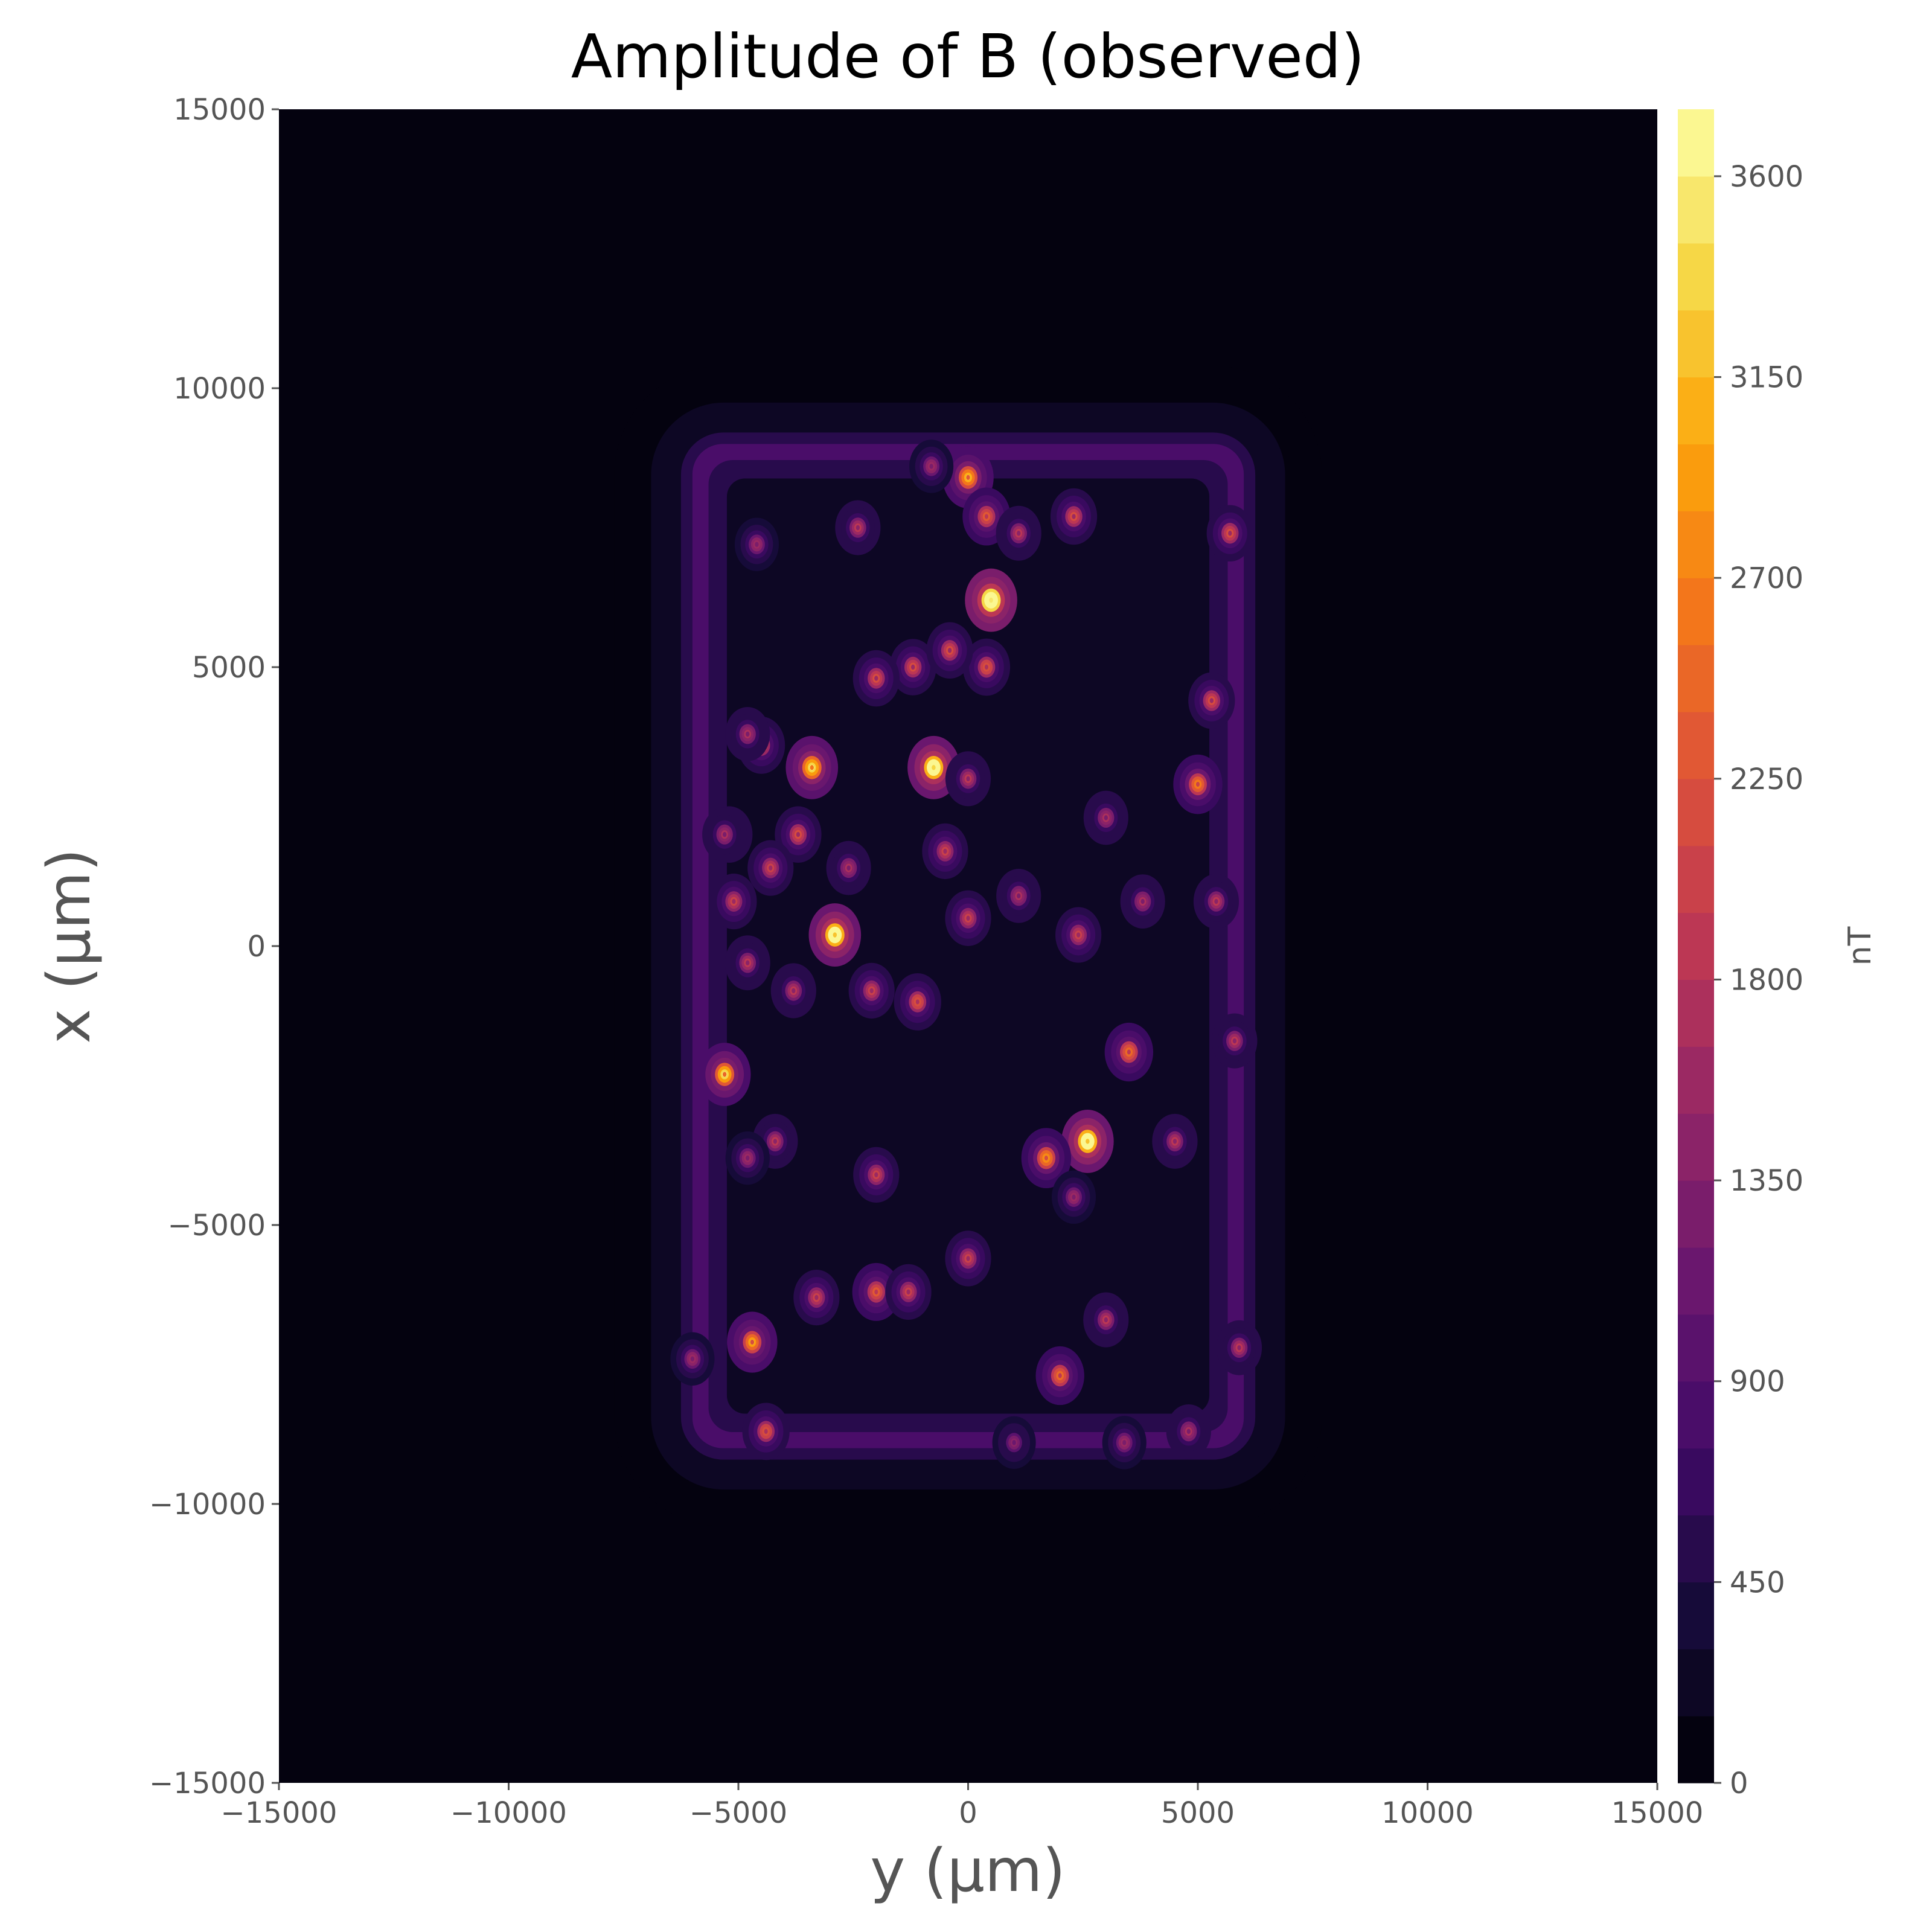 Image resolution: width=1932 pixels, height=1932 pixels. What do you see at coordinates (207, 1784) in the screenshot?
I see `y-tick-label: −15000` at bounding box center [207, 1784].